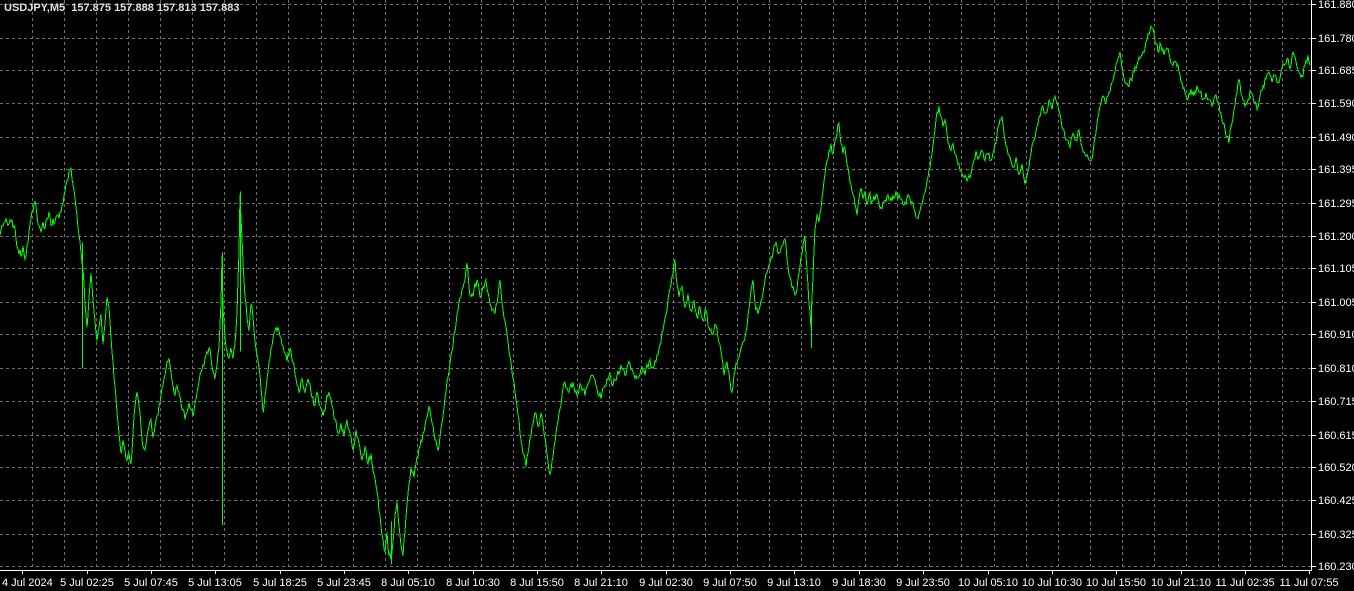 The width and height of the screenshot is (1354, 591). I want to click on price-label: 160.520, so click(1336, 468).